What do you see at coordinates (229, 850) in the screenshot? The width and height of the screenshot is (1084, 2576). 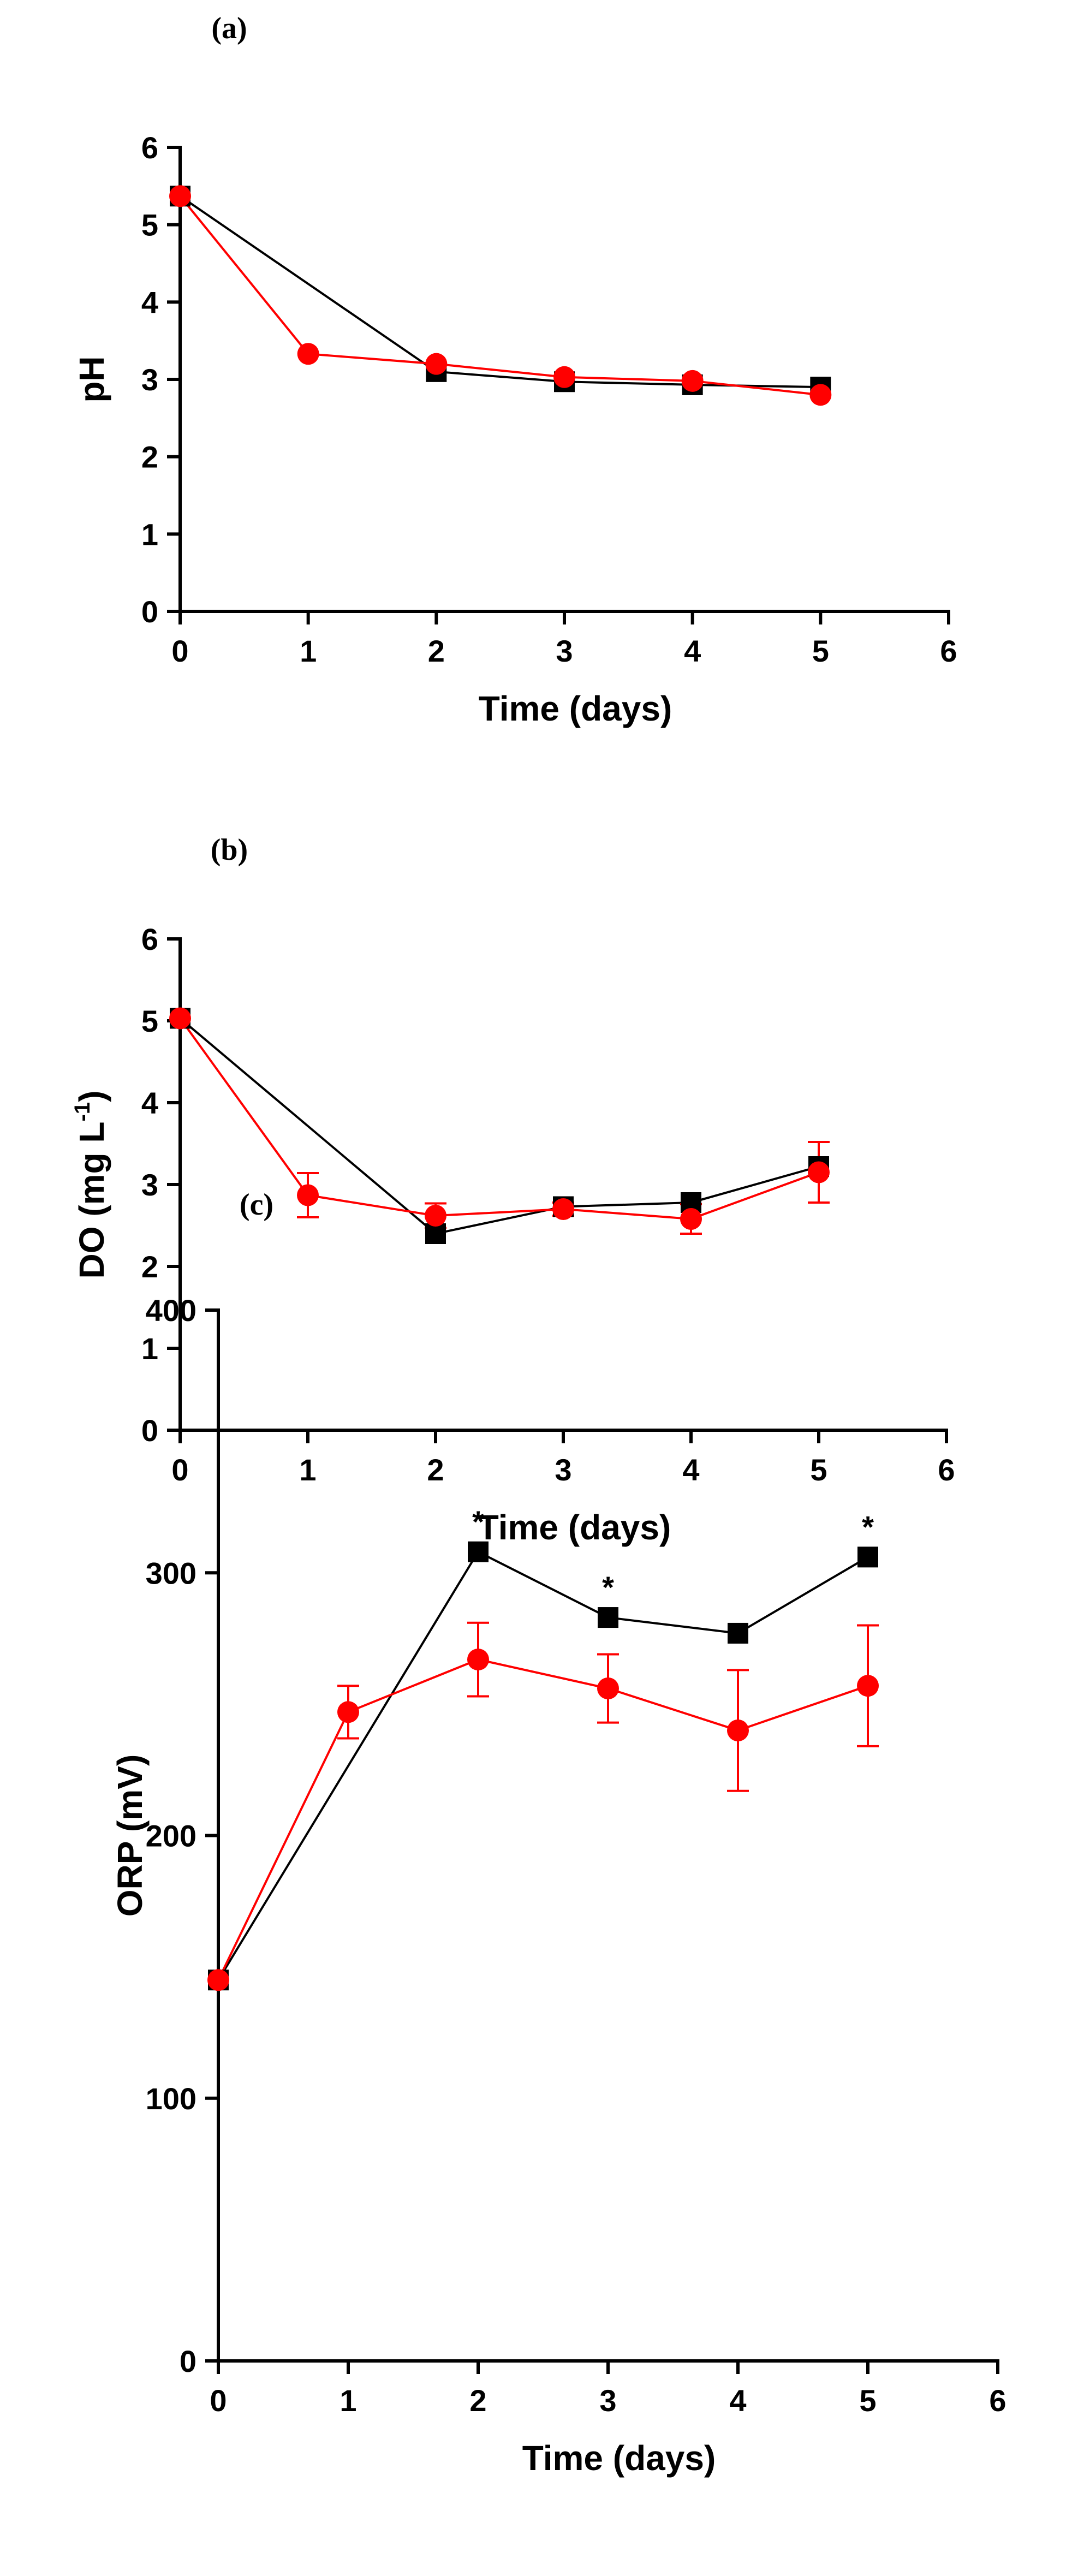 I see `panel-label: (b)` at bounding box center [229, 850].